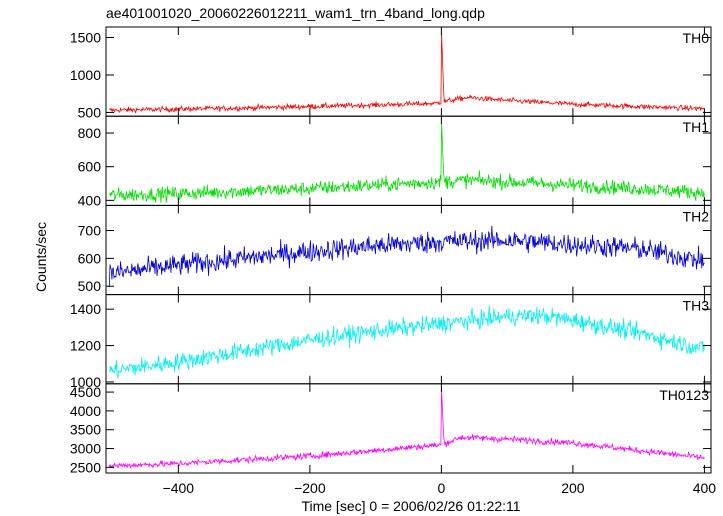  What do you see at coordinates (407, 73) in the screenshot?
I see `series-line-th0` at bounding box center [407, 73].